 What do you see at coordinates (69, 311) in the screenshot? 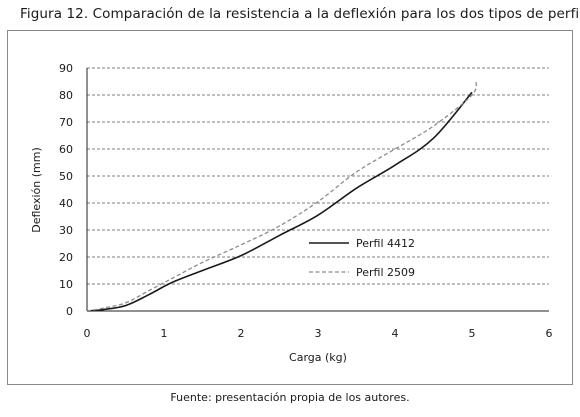
I see `y-tick-label: 0` at bounding box center [69, 311].